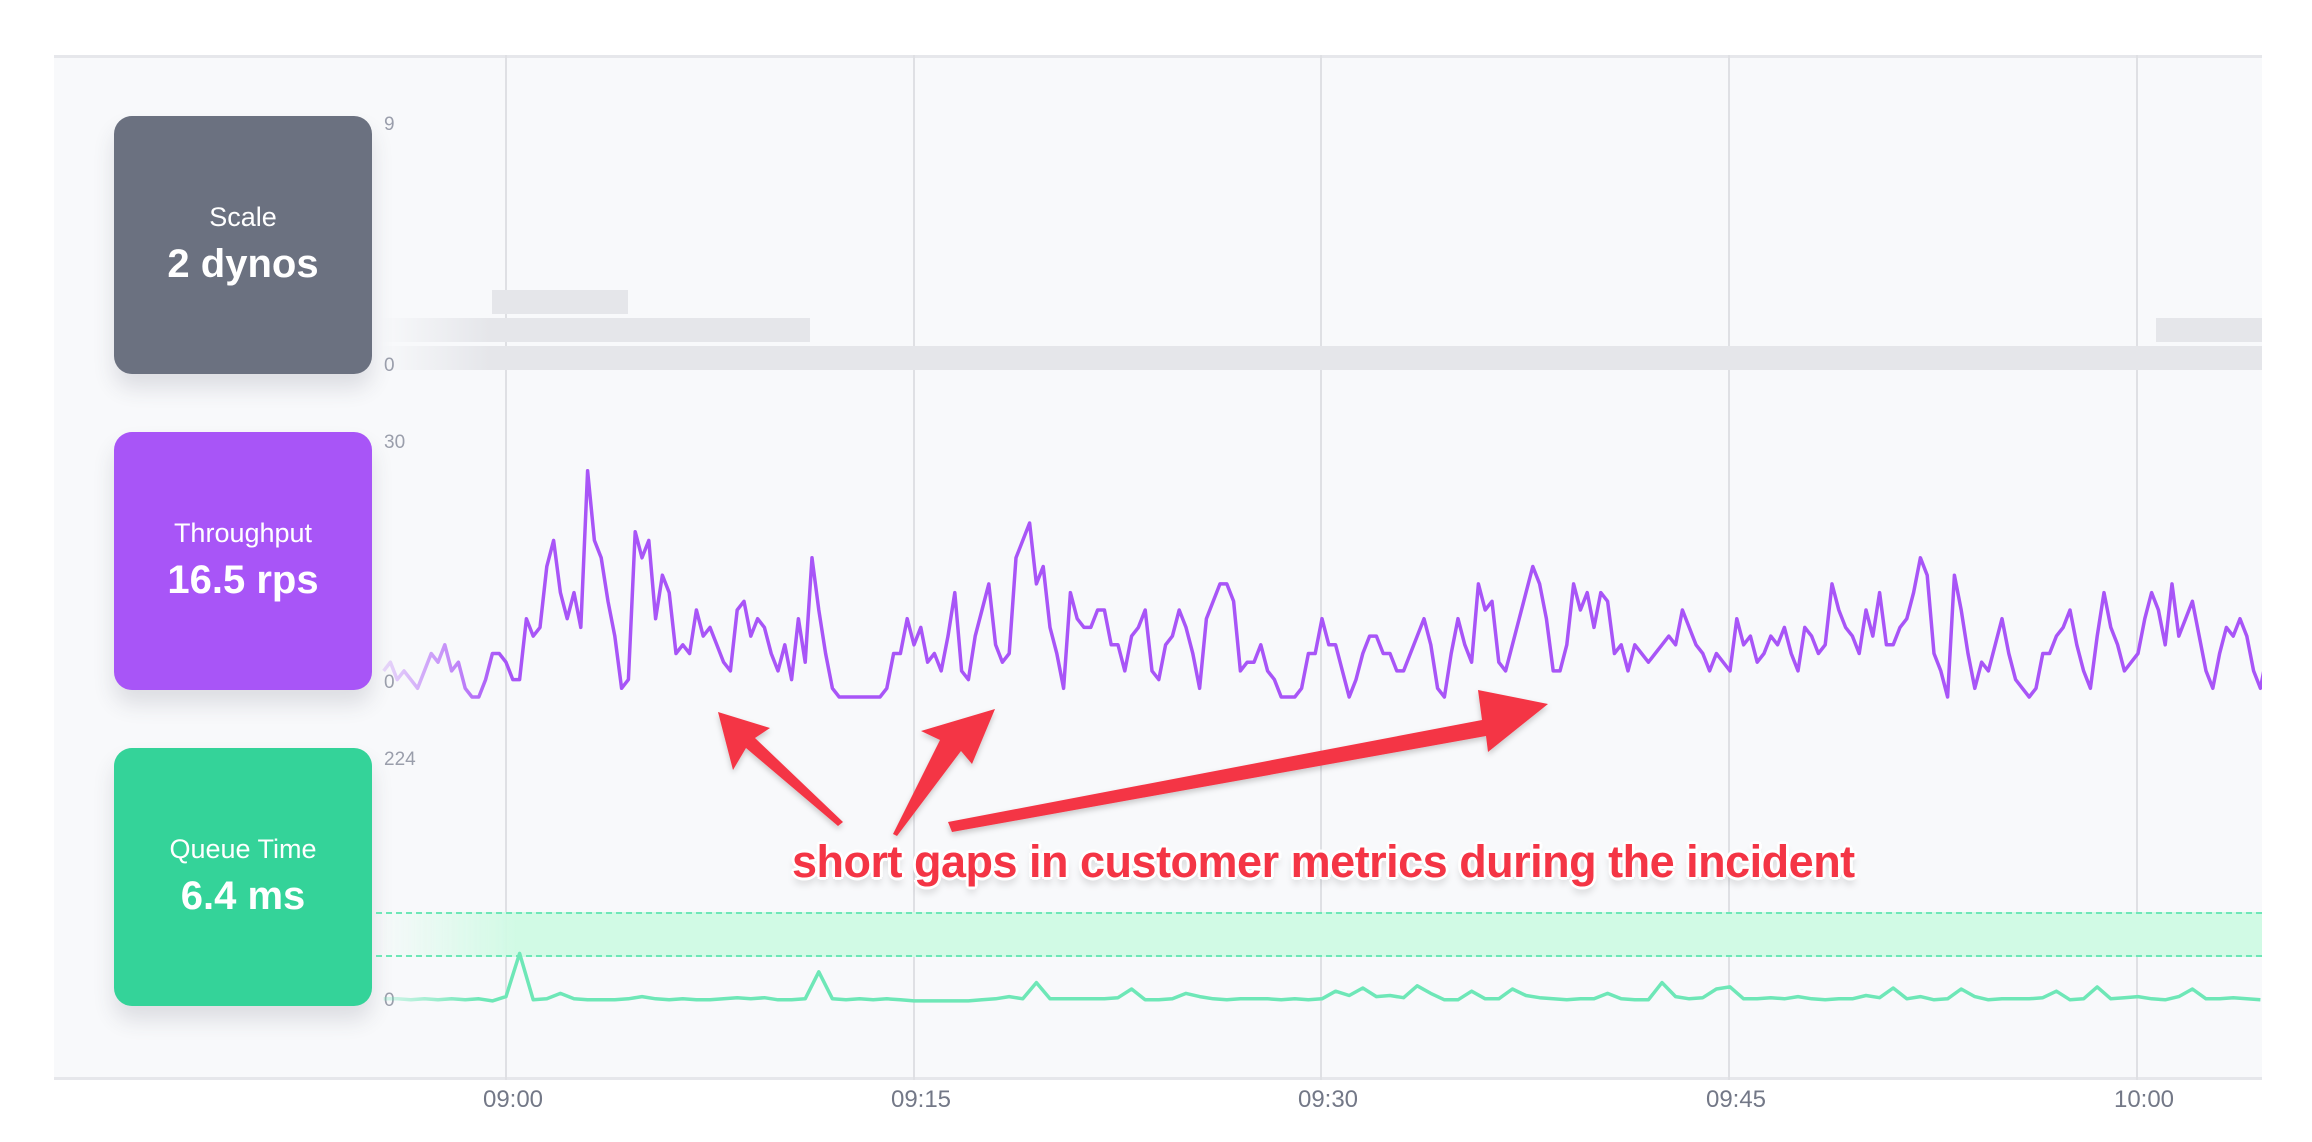  I want to click on scale-card-label: Scale, so click(243, 217).